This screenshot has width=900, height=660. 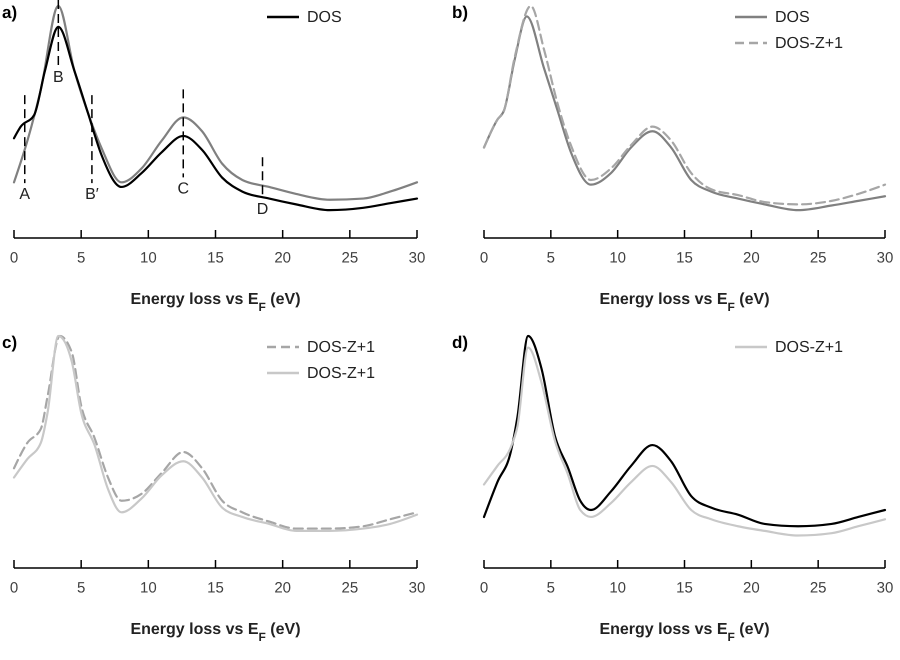 What do you see at coordinates (92, 195) in the screenshot?
I see `ref-line-label: B′` at bounding box center [92, 195].